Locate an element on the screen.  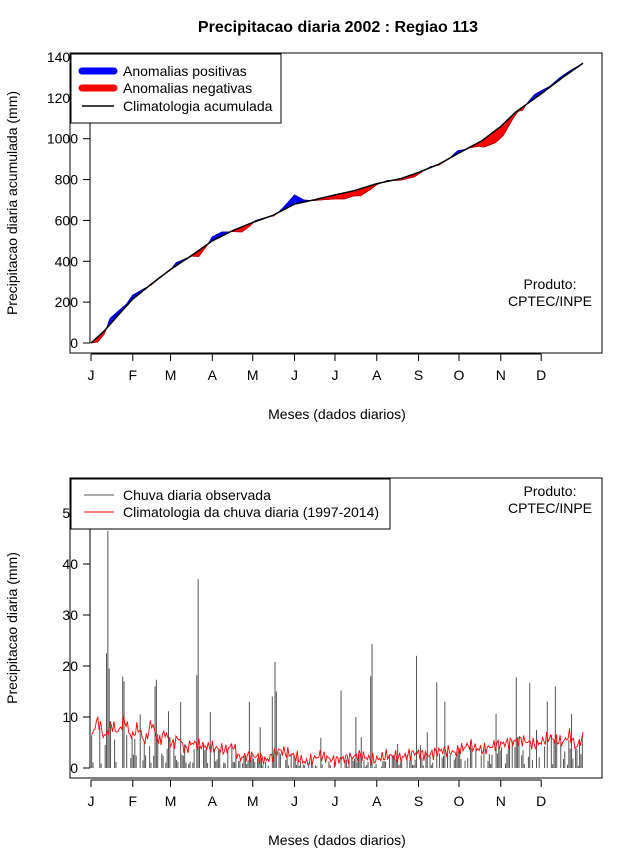
legend-label-observed: Chuva diaria observada is located at coordinates (197, 495).